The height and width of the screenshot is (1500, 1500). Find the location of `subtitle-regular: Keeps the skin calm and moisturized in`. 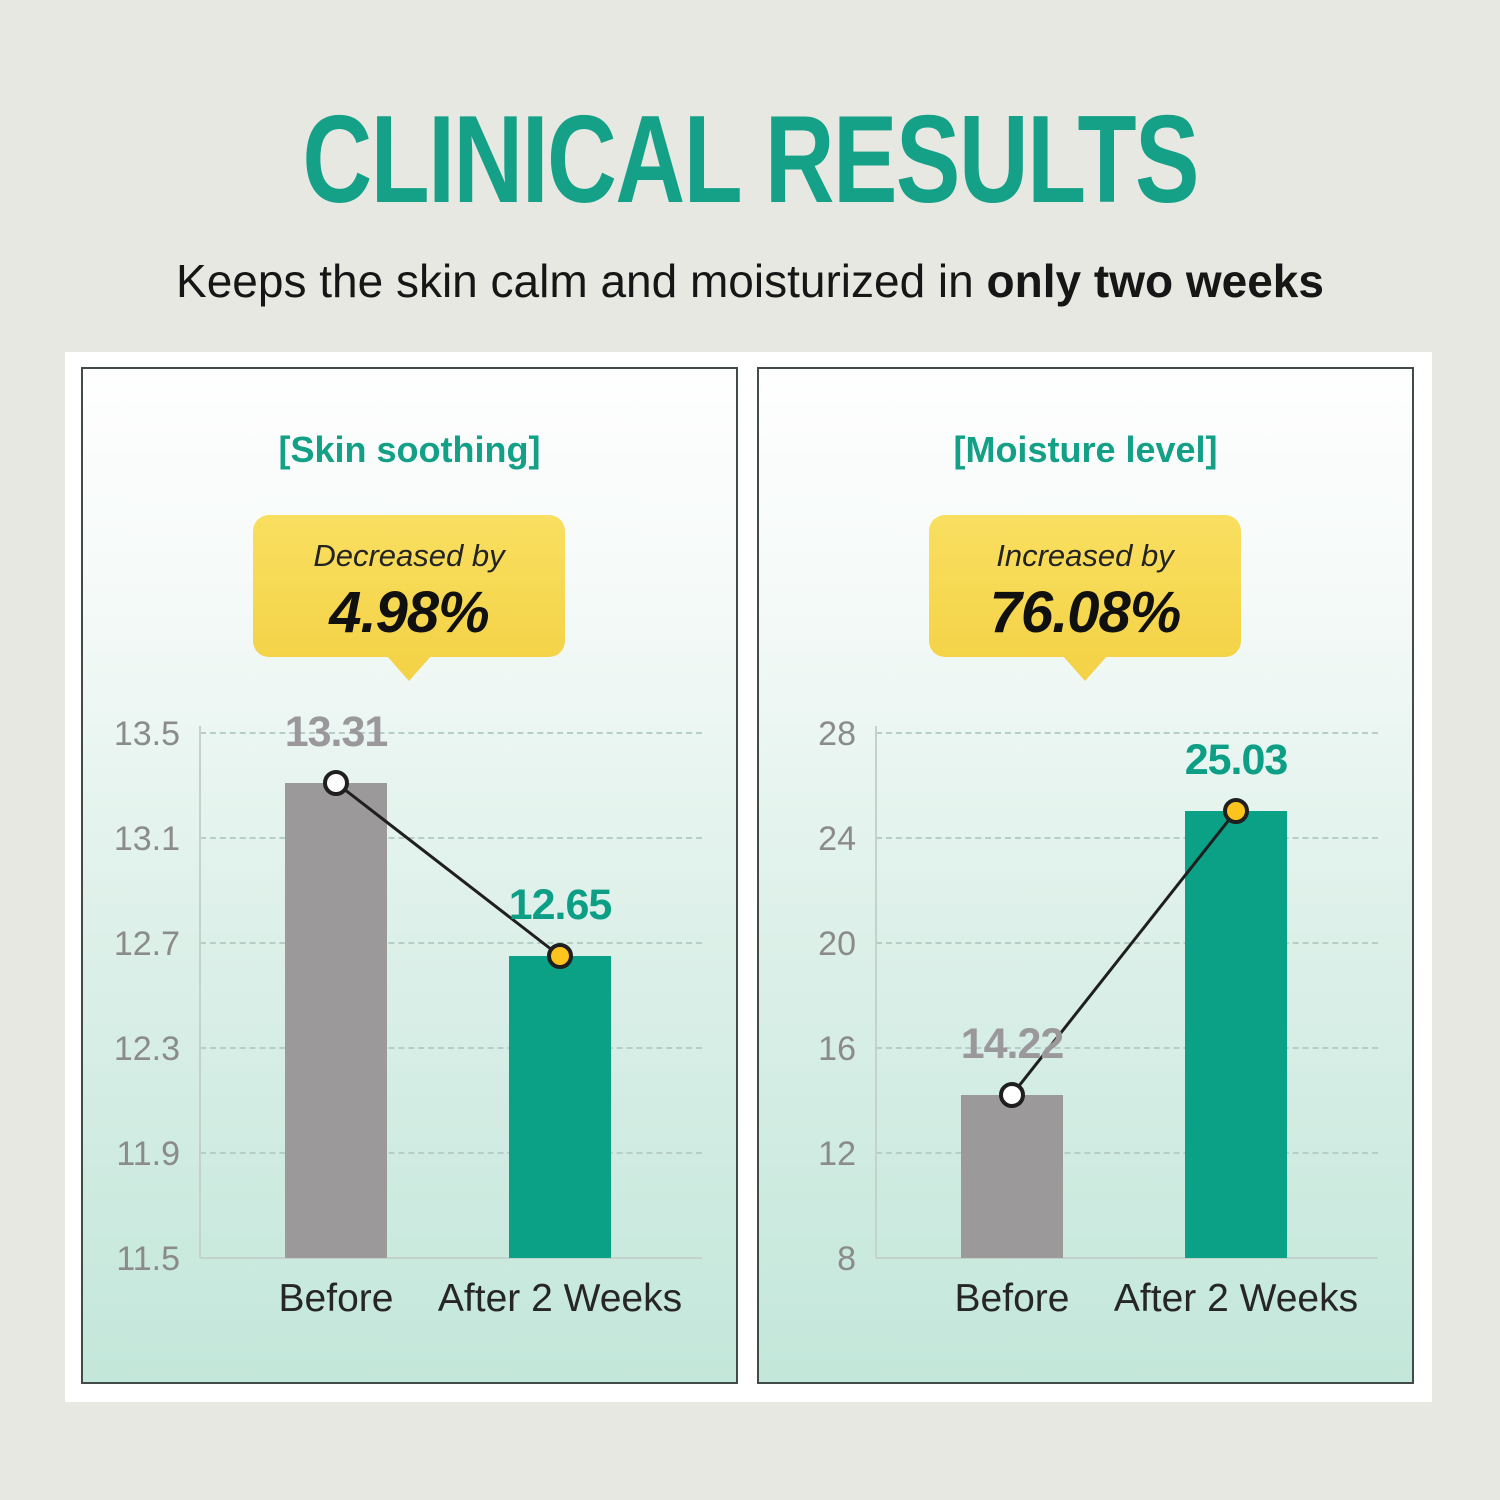

subtitle-regular: Keeps the skin calm and moisturized in is located at coordinates (581, 281).